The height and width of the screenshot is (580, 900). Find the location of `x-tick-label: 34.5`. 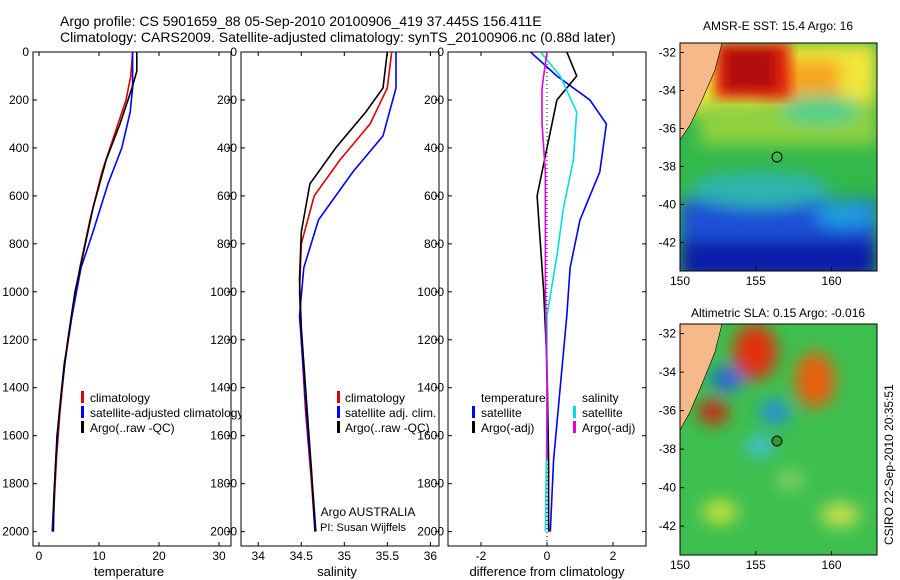

x-tick-label: 34.5 is located at coordinates (302, 556).